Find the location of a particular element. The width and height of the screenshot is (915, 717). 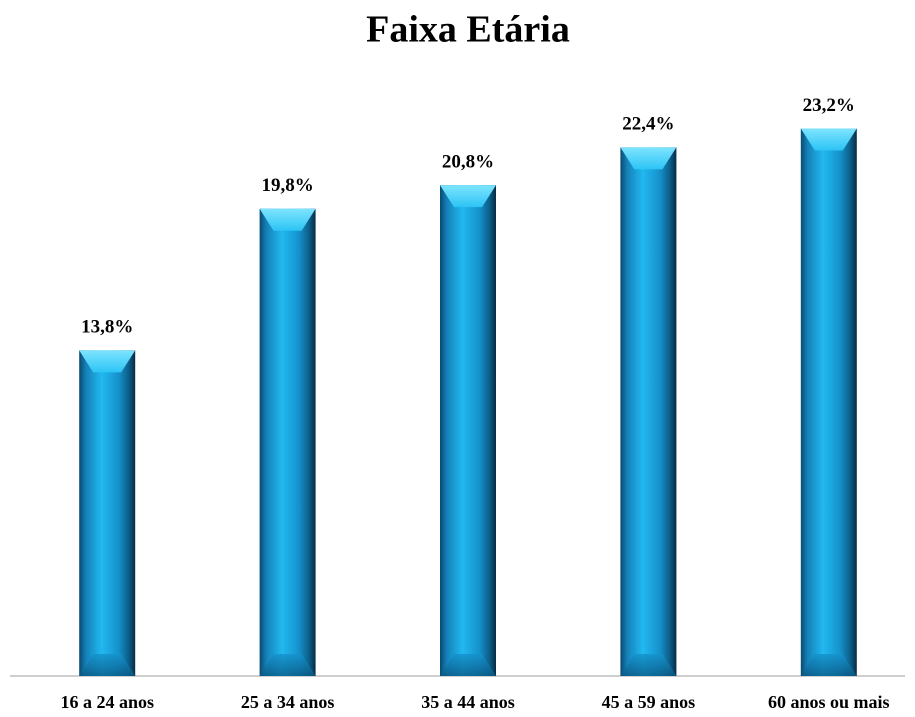

x-tick-label: 25 a 34 anos is located at coordinates (288, 702).